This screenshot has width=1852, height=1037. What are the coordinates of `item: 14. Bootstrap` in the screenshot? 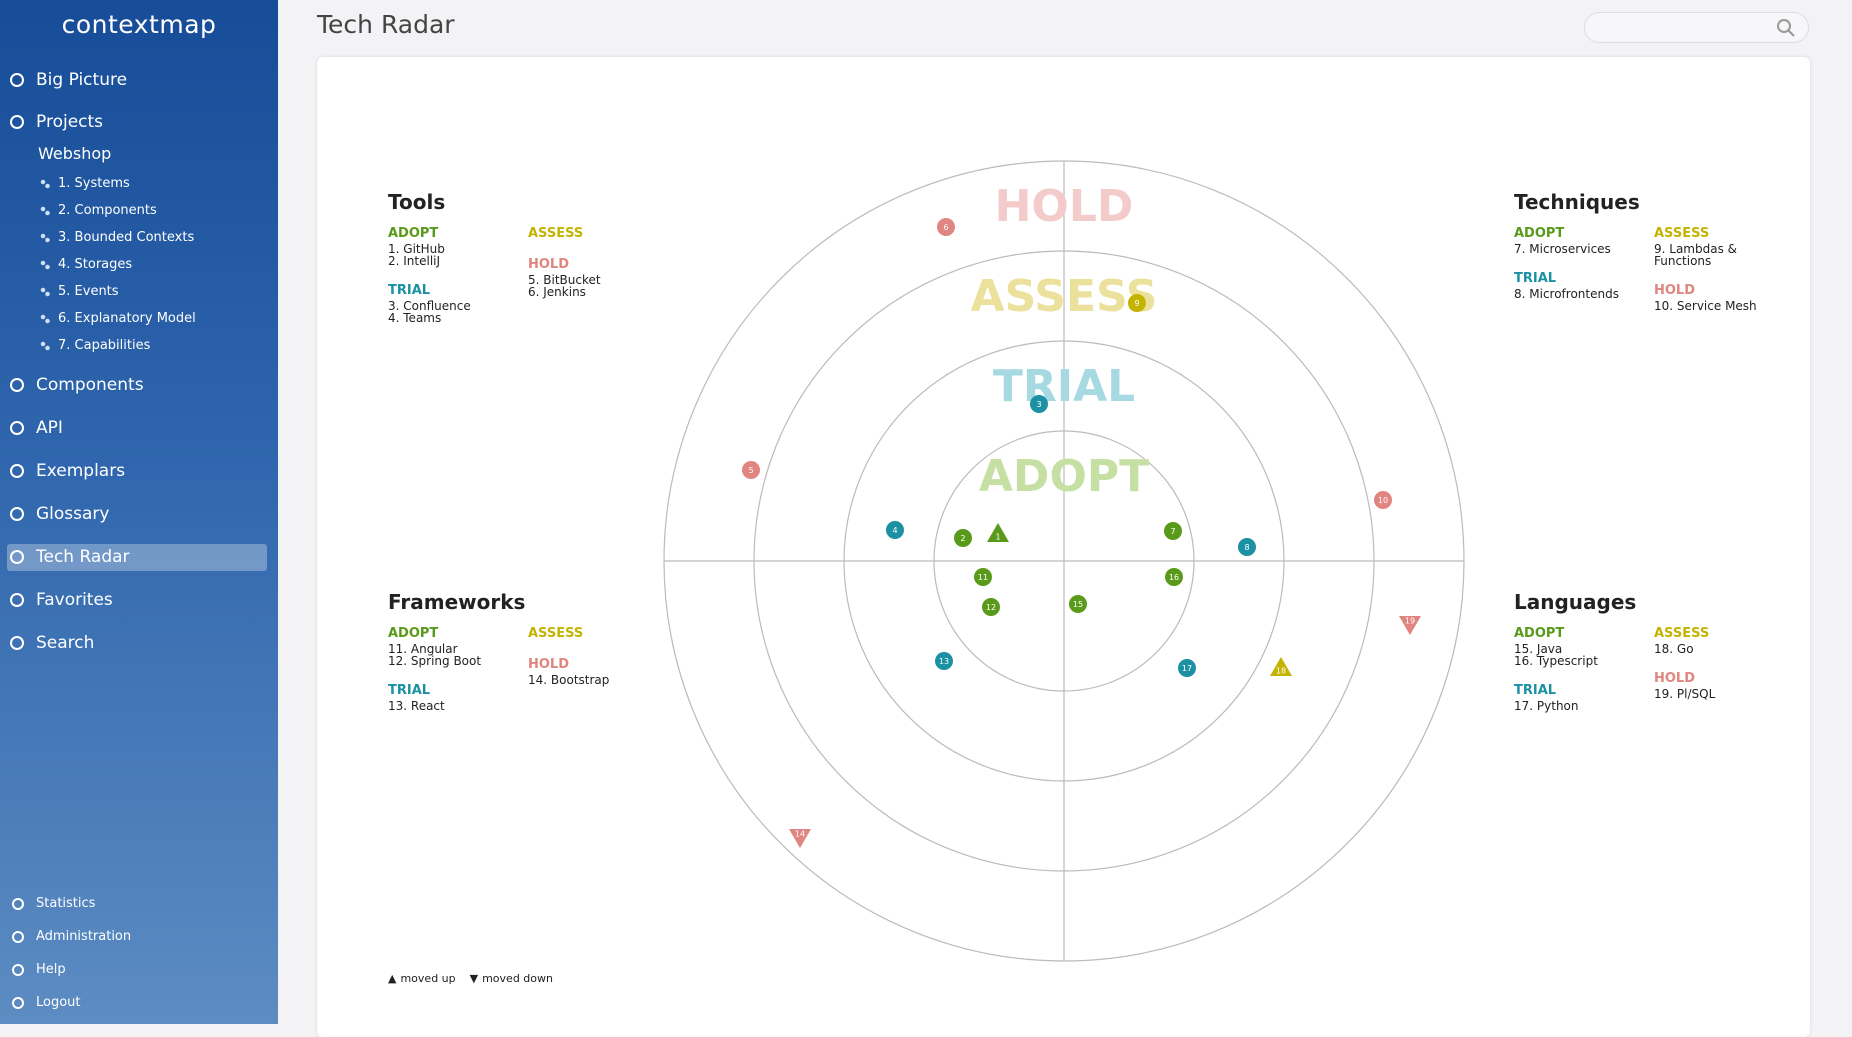 It's located at (569, 680).